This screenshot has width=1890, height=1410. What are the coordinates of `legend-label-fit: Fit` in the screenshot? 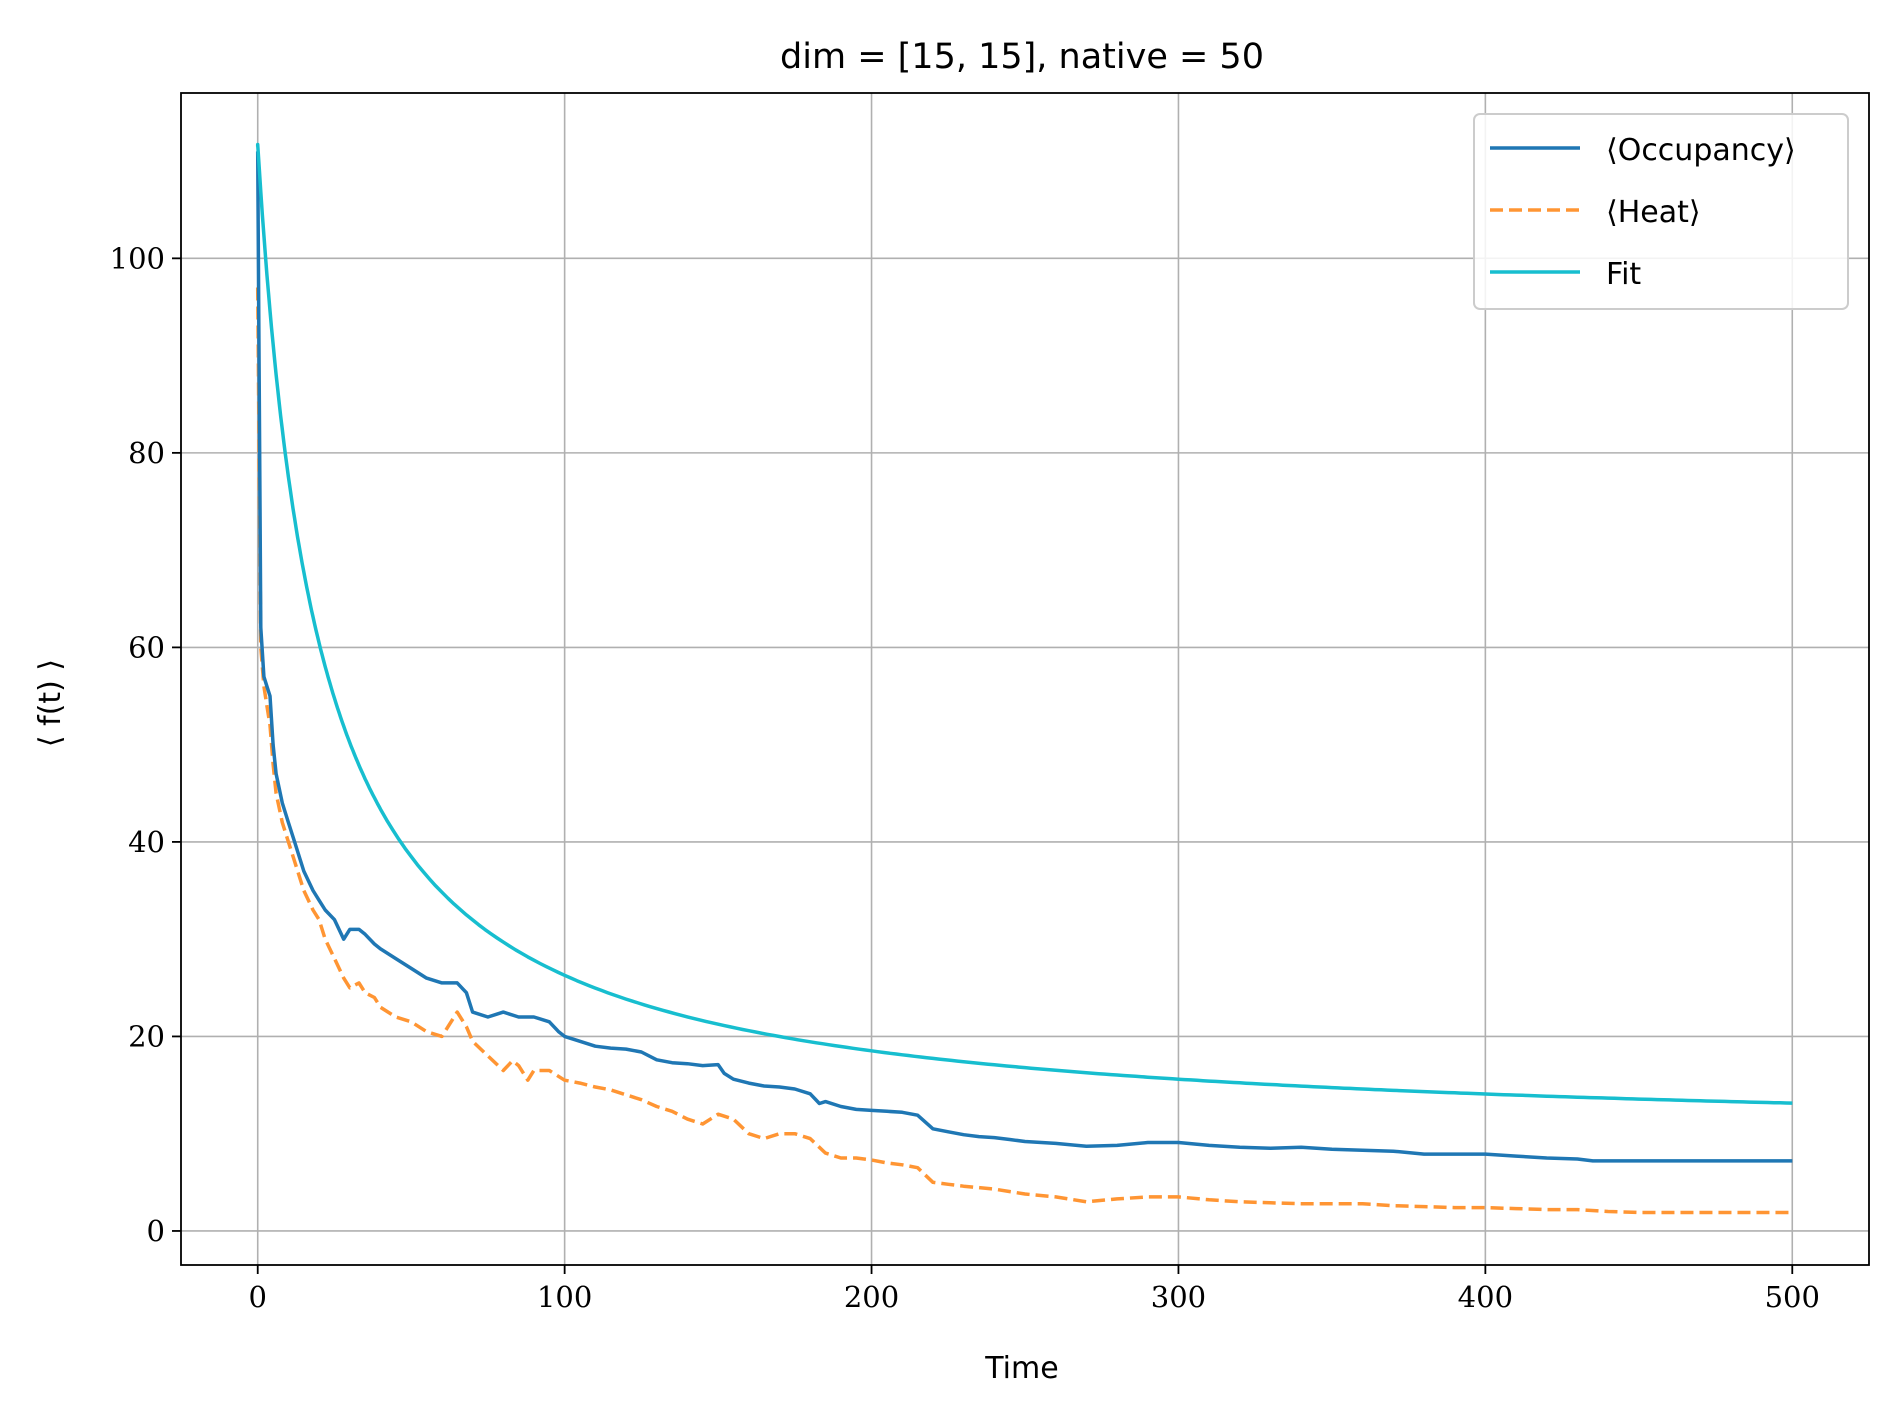 It's located at (1623, 274).